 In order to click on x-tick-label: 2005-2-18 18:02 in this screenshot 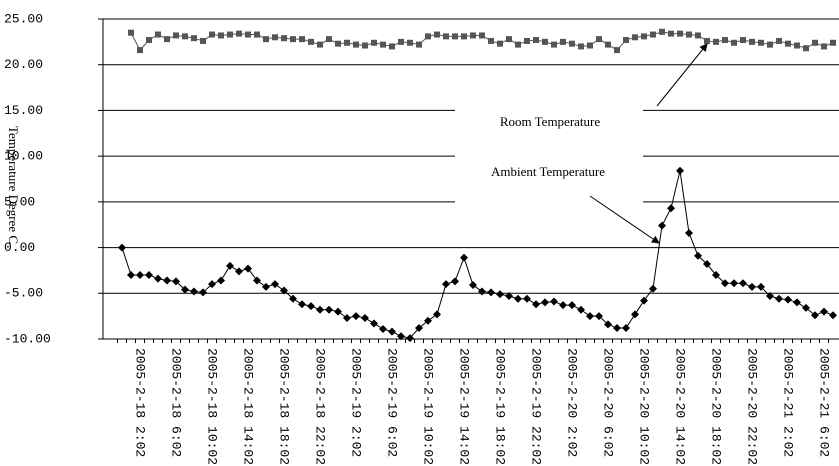, I will do `click(284, 406)`.